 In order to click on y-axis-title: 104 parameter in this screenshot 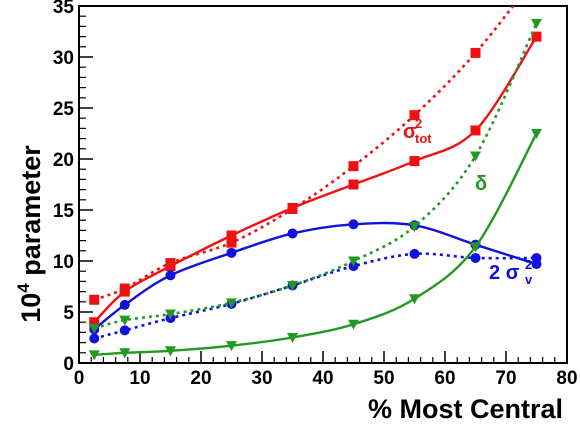, I will do `click(30, 234)`.